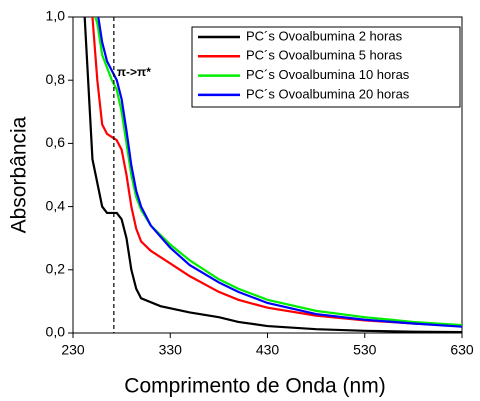 This screenshot has height=401, width=480. Describe the element at coordinates (328, 93) in the screenshot. I see `legend-label: PC´s Ovoalbumina 20 horas` at that location.